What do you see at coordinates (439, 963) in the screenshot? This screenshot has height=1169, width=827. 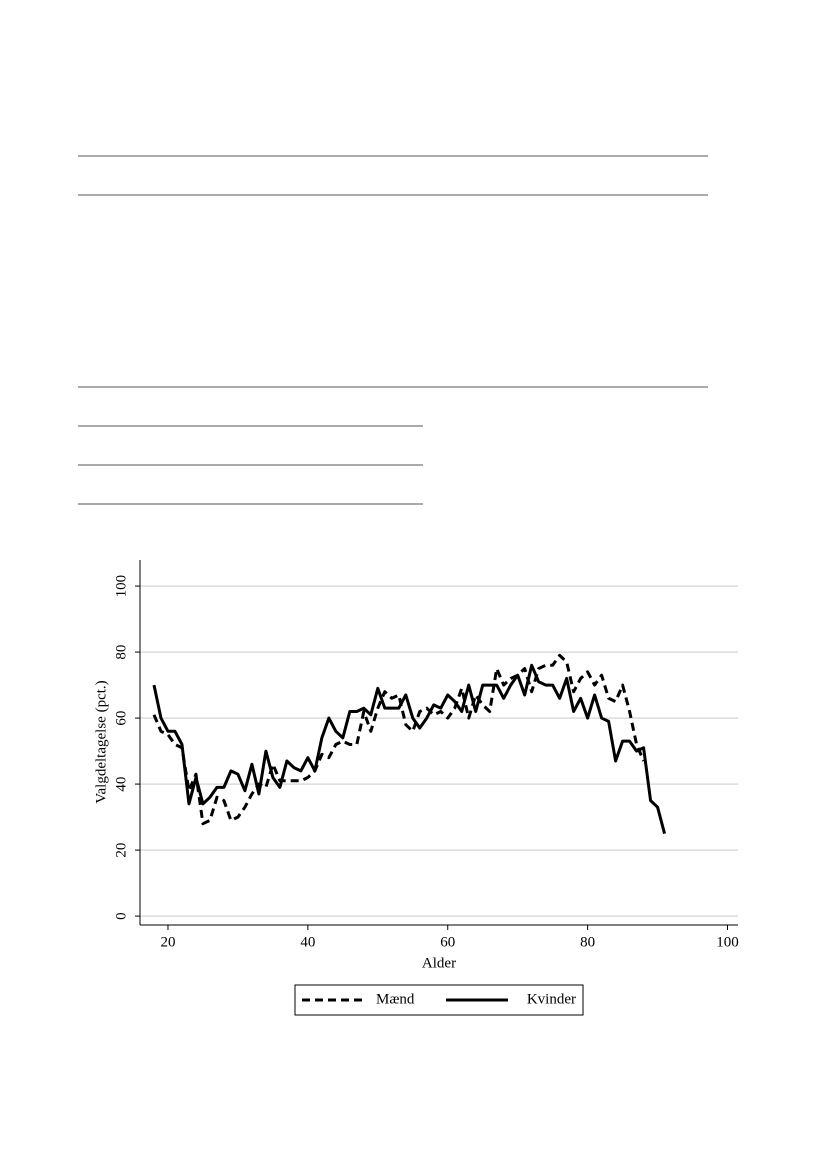 I see `x-axis-label: Alder` at bounding box center [439, 963].